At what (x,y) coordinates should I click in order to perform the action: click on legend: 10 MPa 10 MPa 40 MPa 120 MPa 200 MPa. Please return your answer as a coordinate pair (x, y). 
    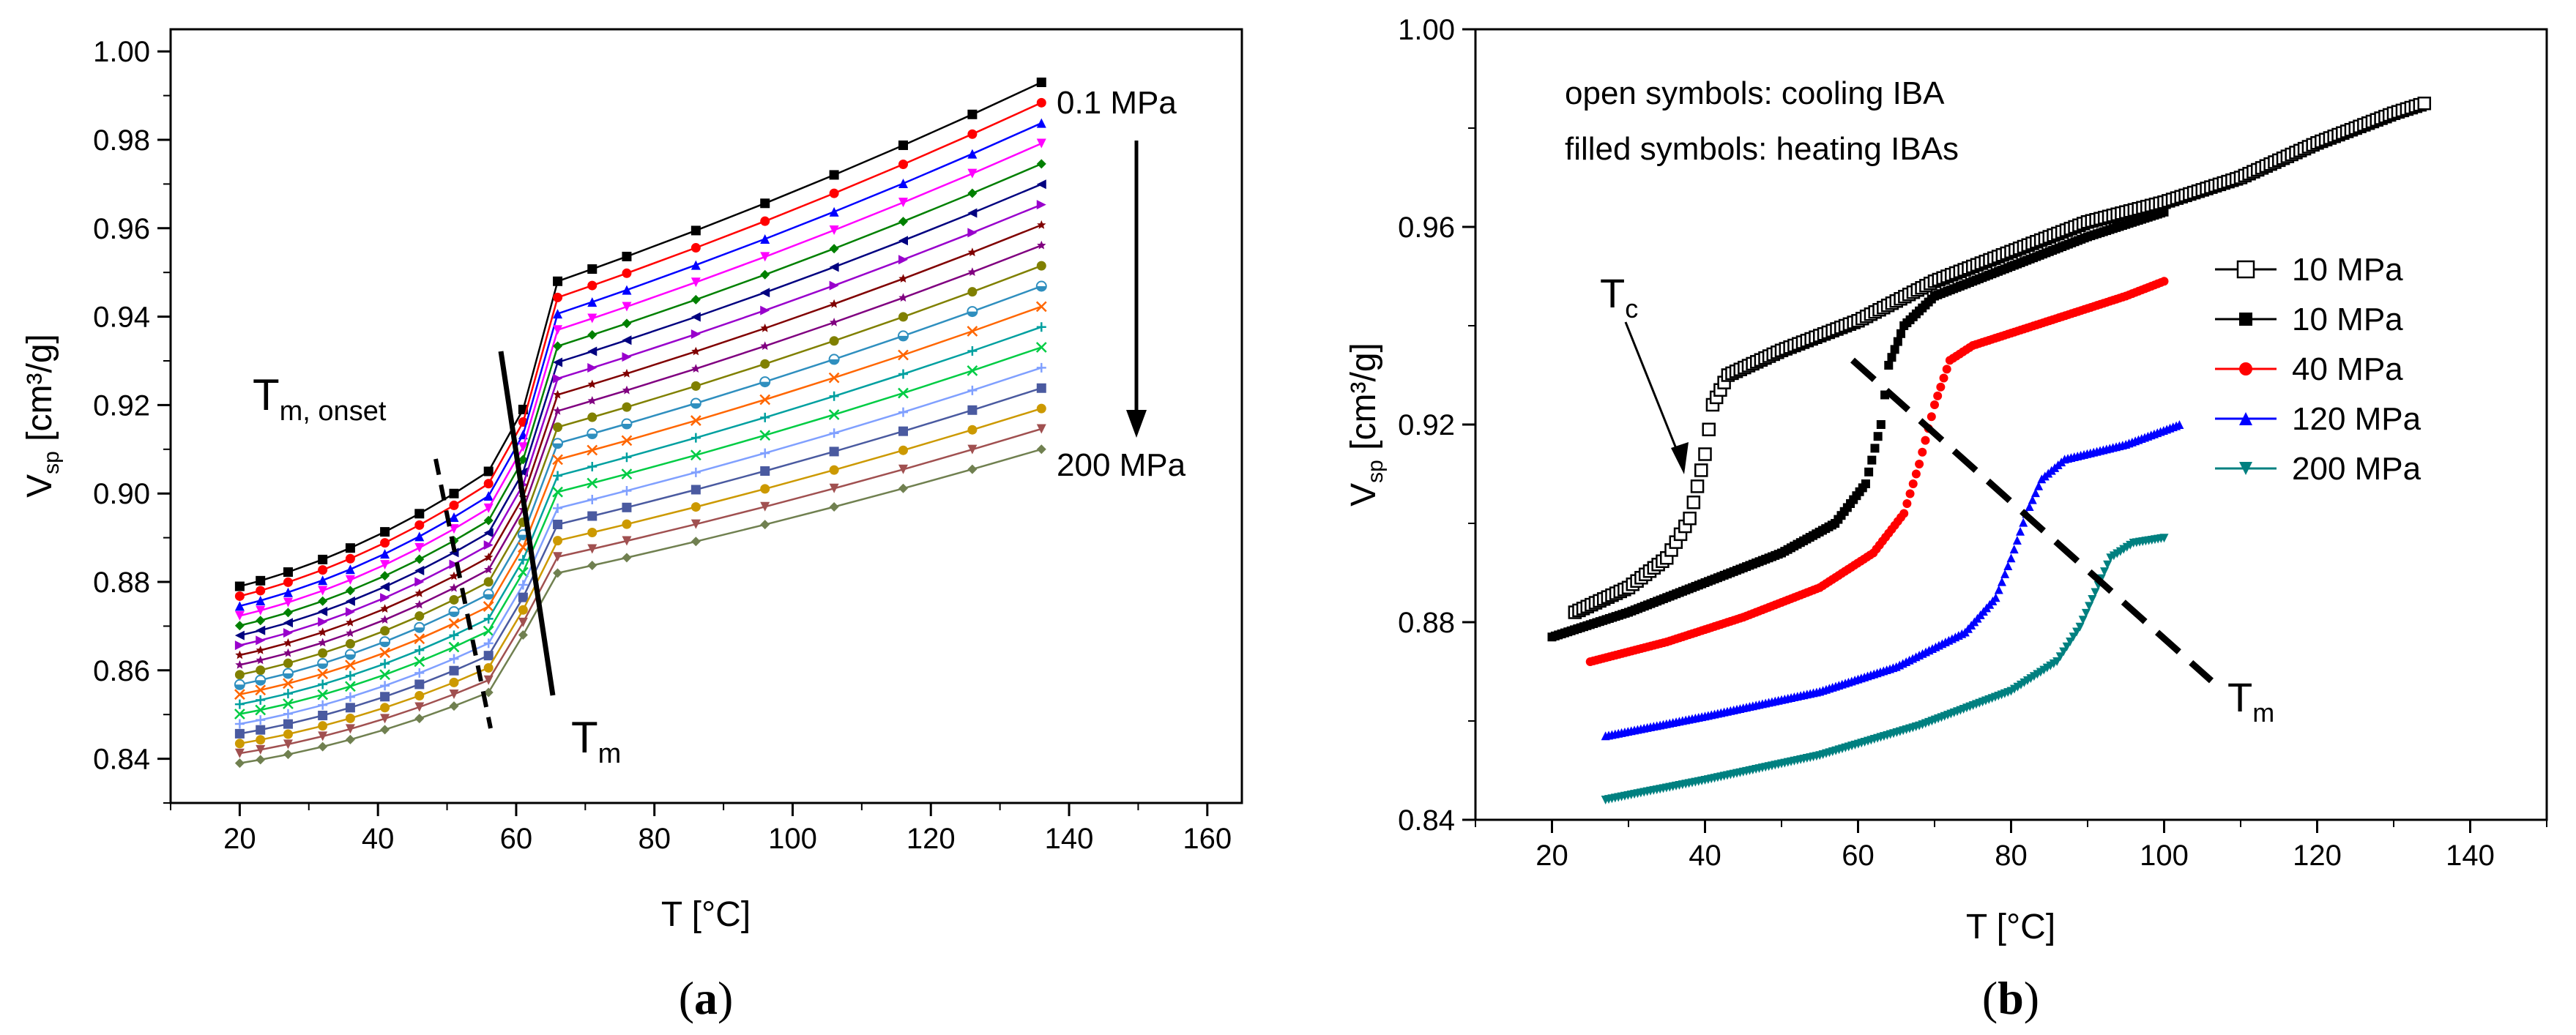
    Looking at the image, I should click on (2318, 369).